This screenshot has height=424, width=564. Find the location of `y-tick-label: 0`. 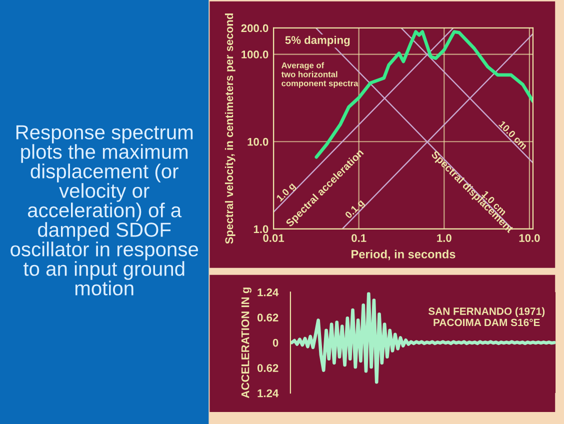

y-tick-label: 0 is located at coordinates (275, 342).